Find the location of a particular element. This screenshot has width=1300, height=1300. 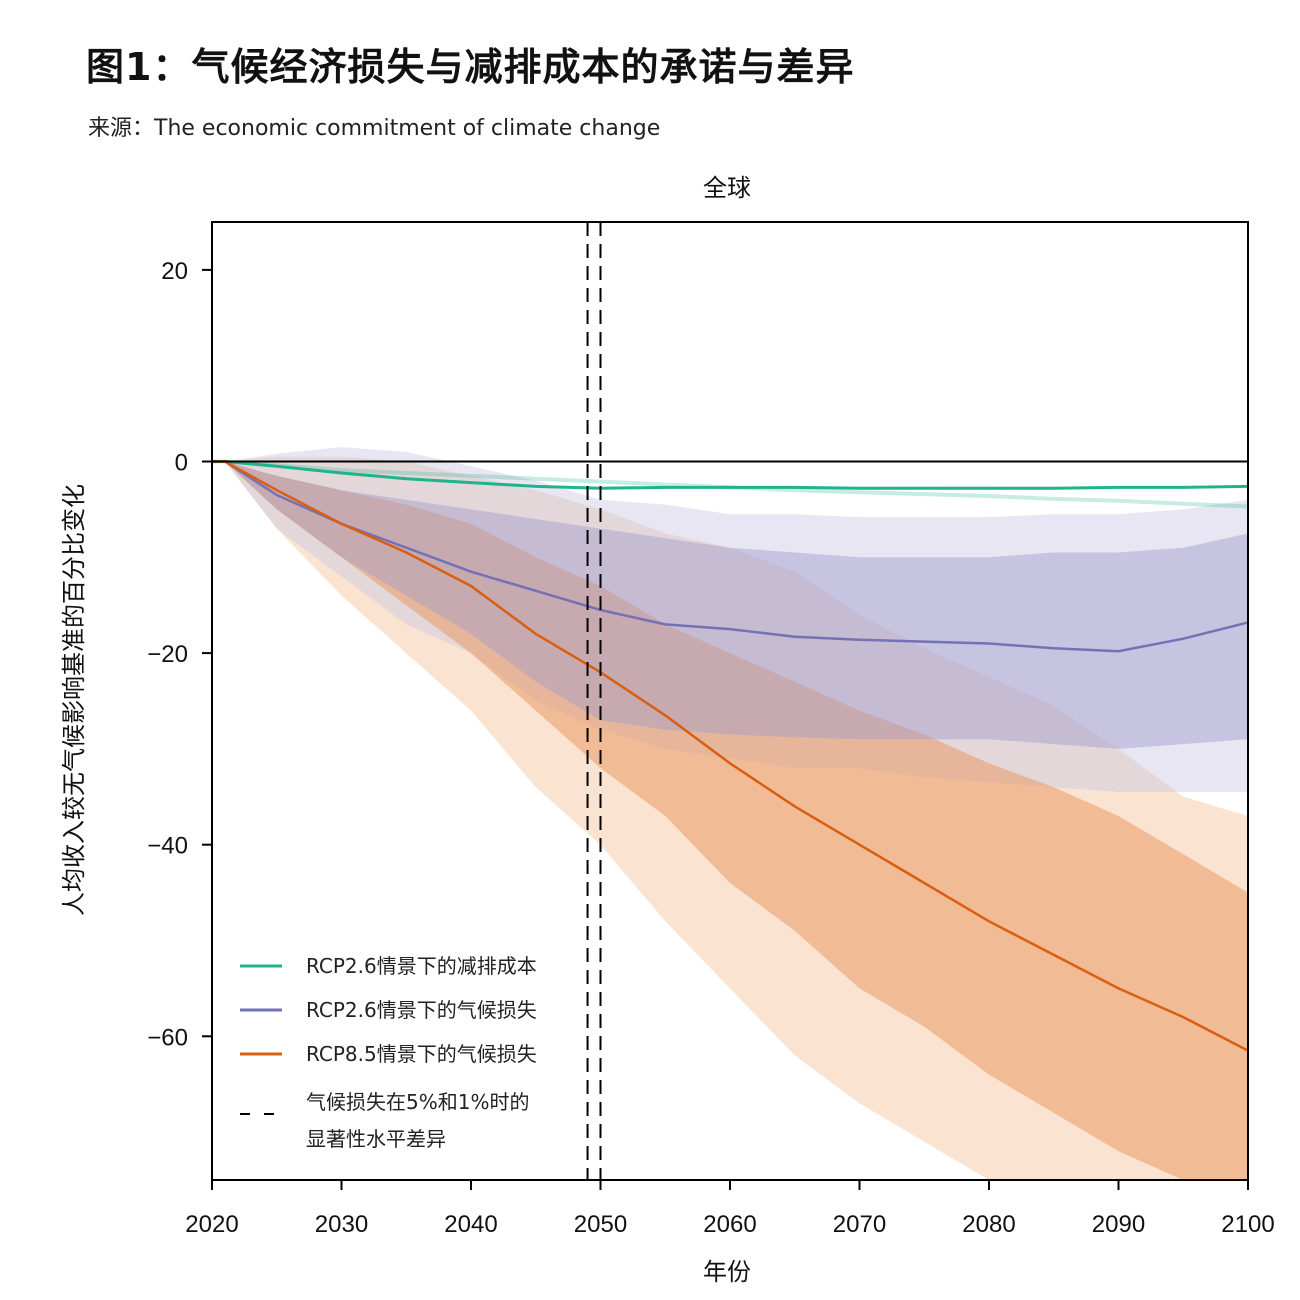

x-tick-label: 2090 is located at coordinates (1118, 1224).